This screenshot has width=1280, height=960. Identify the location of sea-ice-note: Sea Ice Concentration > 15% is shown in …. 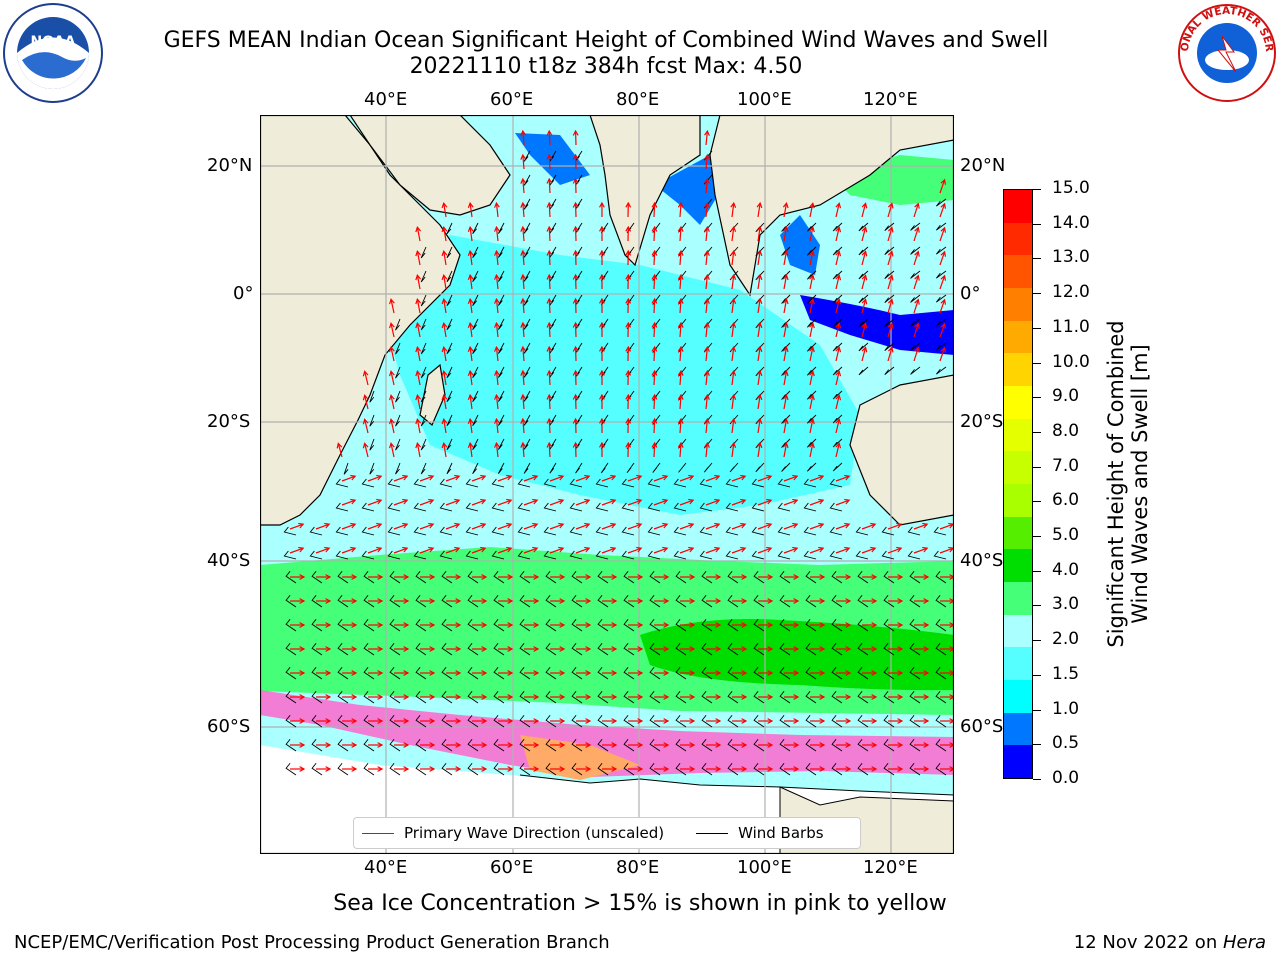
(640, 903).